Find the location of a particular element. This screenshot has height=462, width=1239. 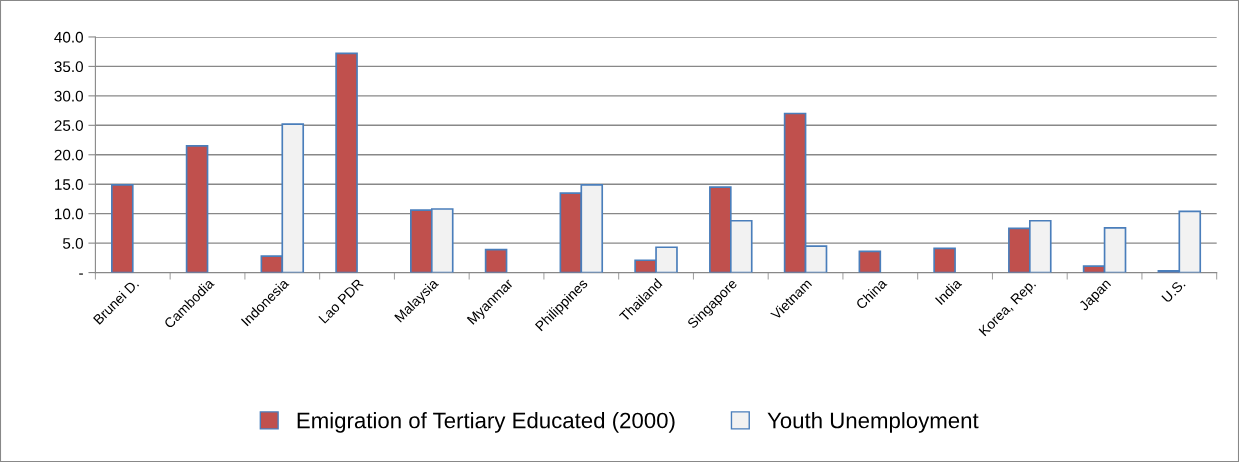

y-tick-label: 20.0 is located at coordinates (68, 155).